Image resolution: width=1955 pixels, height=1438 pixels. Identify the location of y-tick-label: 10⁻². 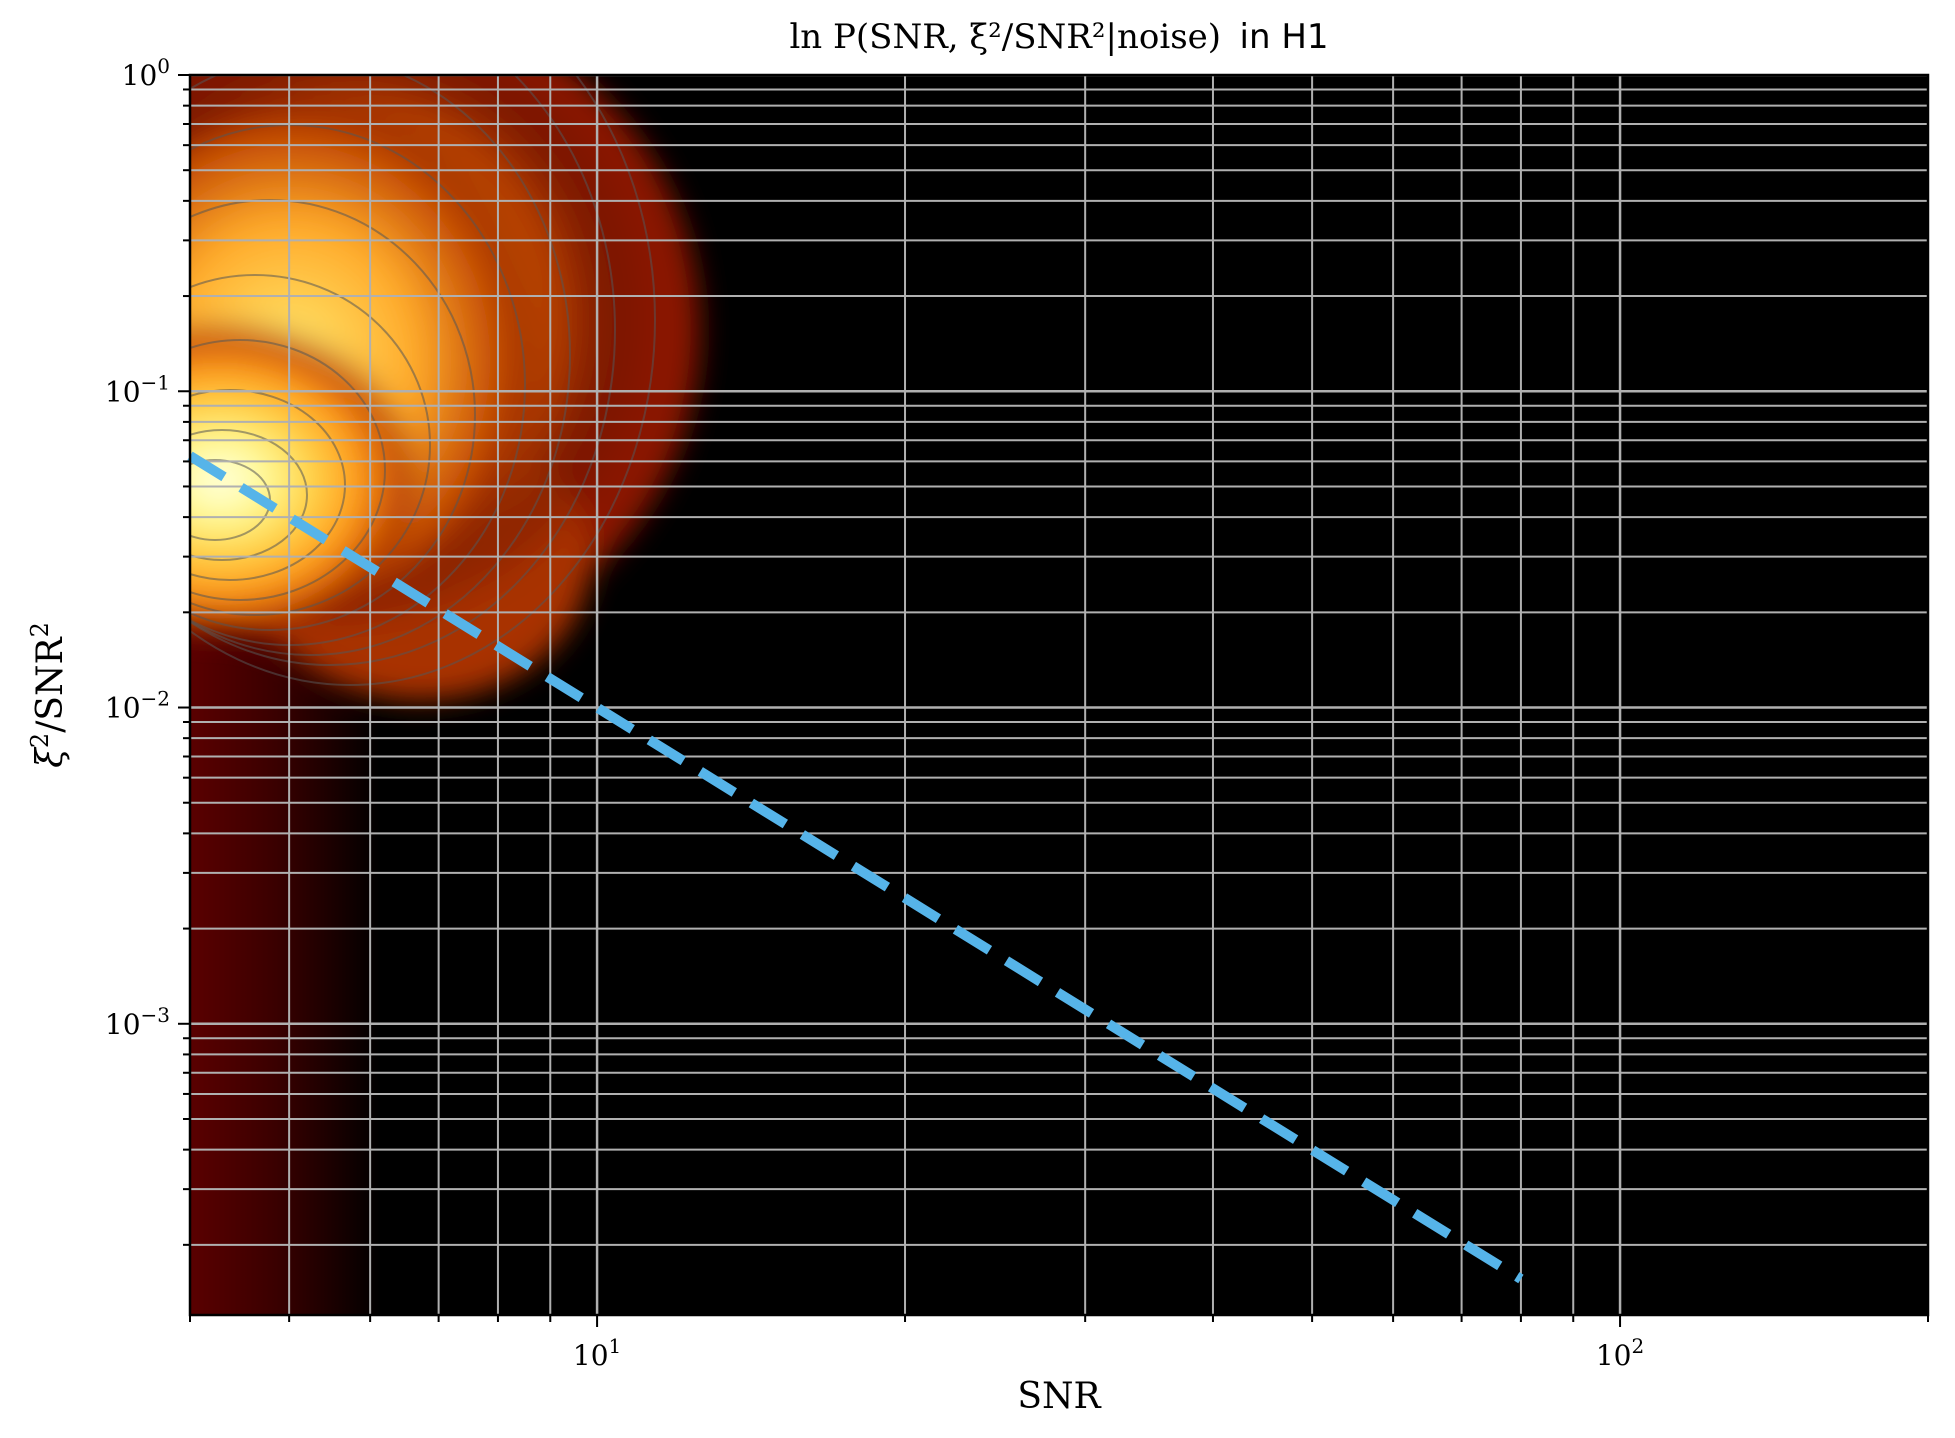
(137, 706).